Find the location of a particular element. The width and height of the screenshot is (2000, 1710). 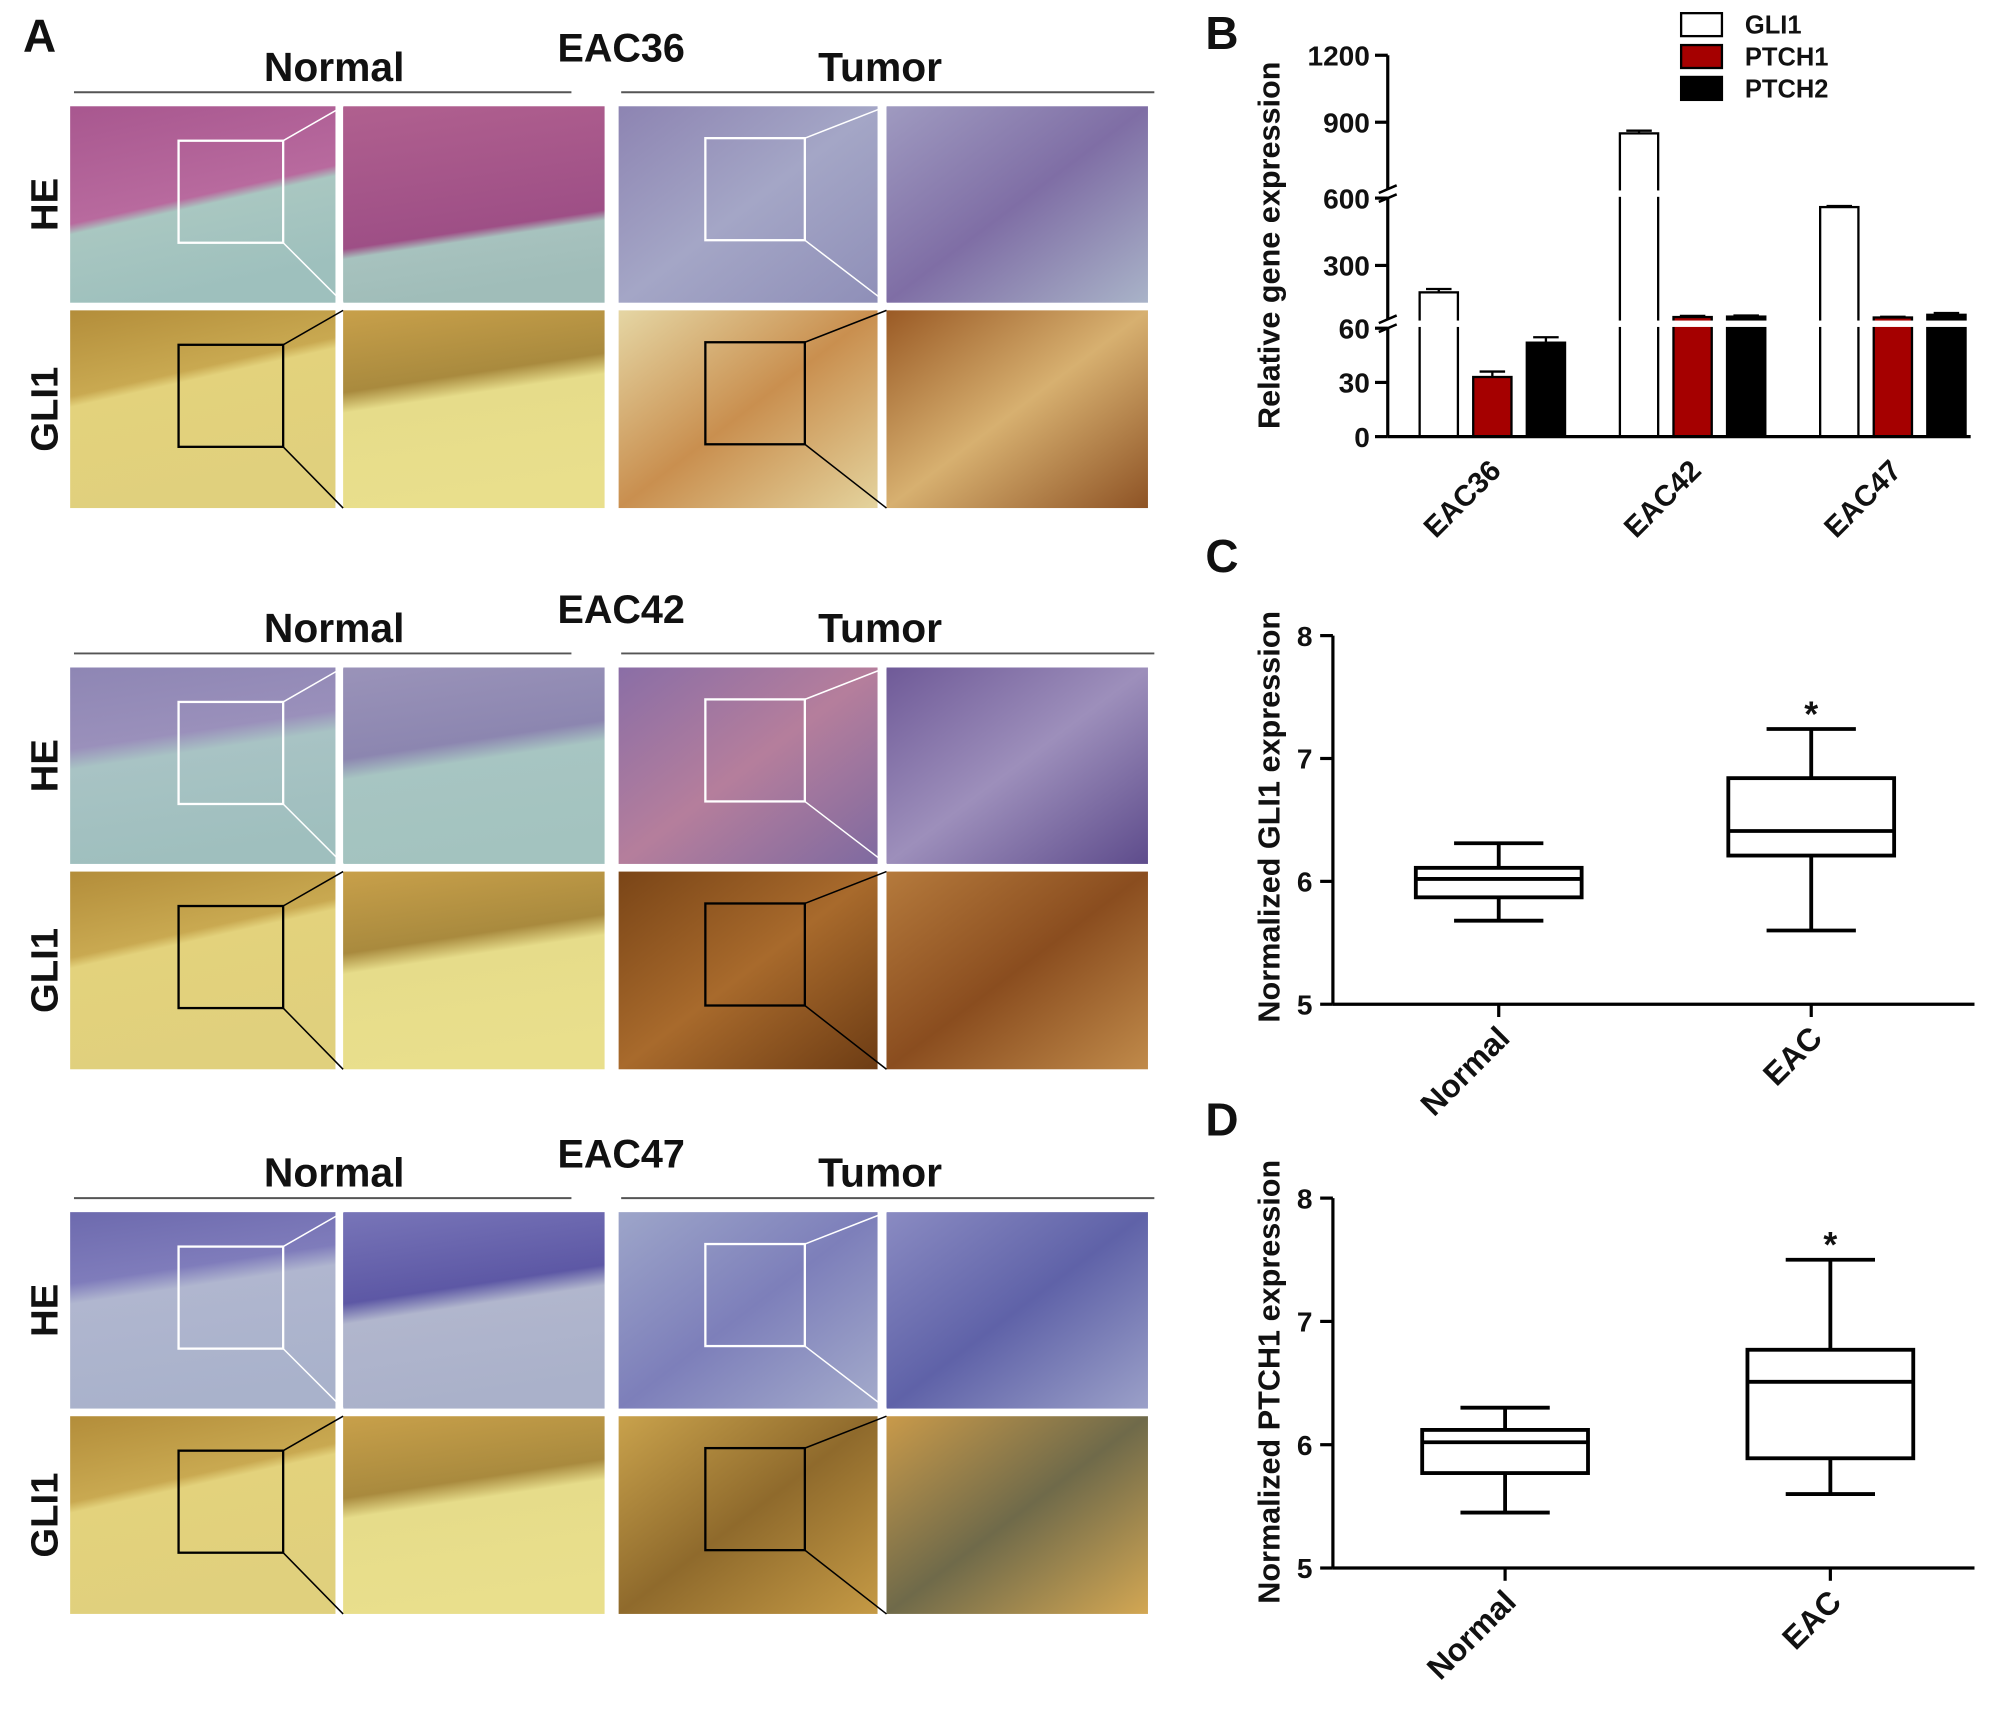

significance-mark: * is located at coordinates (1811, 714).